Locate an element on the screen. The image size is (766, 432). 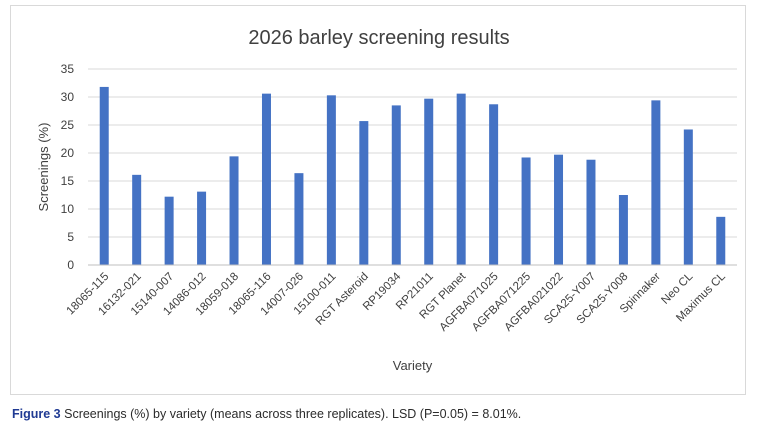
y-axis-label: Screenings (%) is located at coordinates (43, 167).